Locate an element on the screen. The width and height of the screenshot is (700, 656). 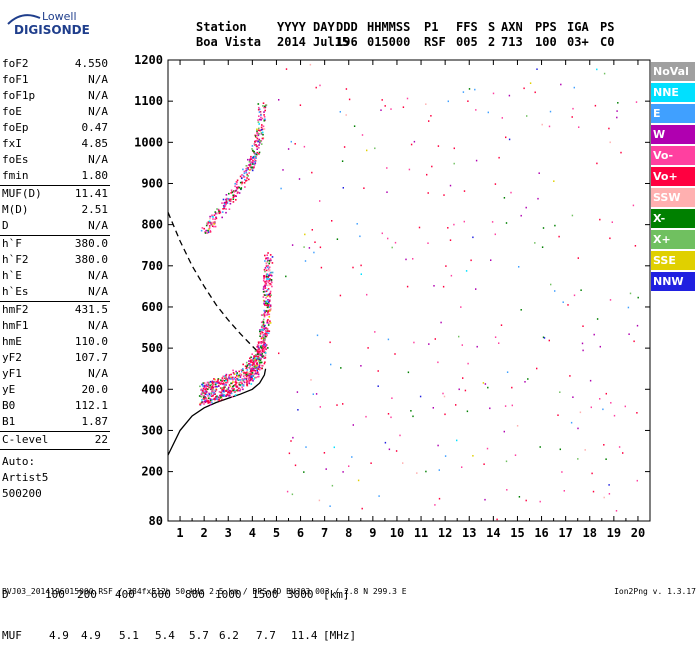
y-tick-label: 400 is located at coordinates (152, 389).